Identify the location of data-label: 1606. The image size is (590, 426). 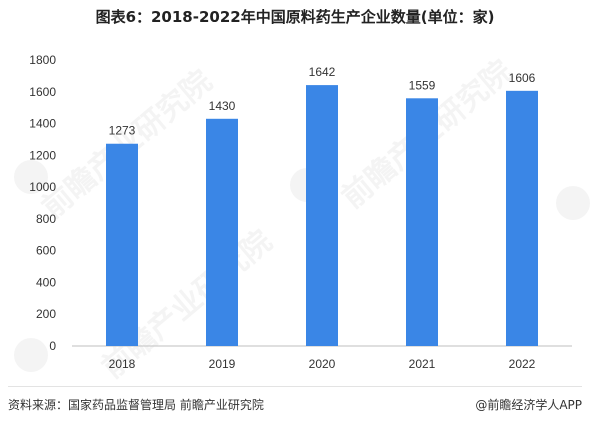
(522, 78).